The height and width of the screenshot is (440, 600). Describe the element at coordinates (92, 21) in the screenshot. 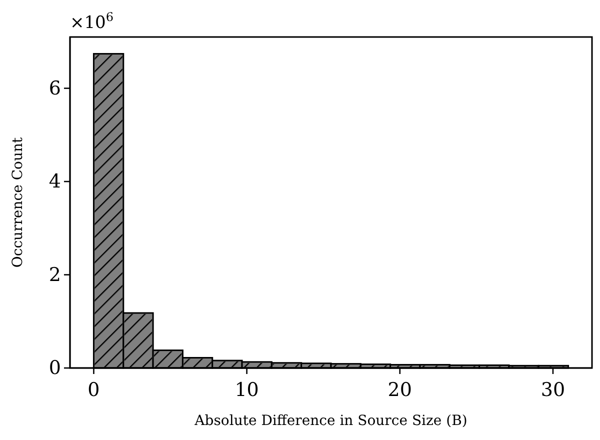

I see `text: ×10$^{6}$` at that location.